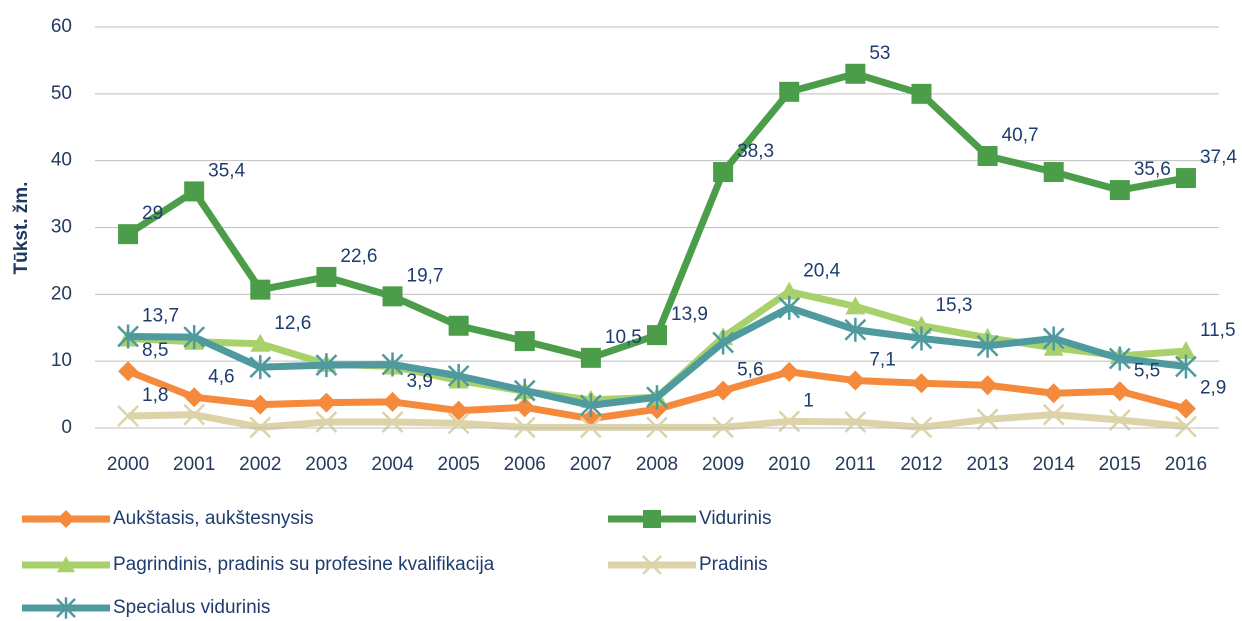 This screenshot has height=621, width=1242. Describe the element at coordinates (221, 376) in the screenshot. I see `data-label: 4,6` at that location.